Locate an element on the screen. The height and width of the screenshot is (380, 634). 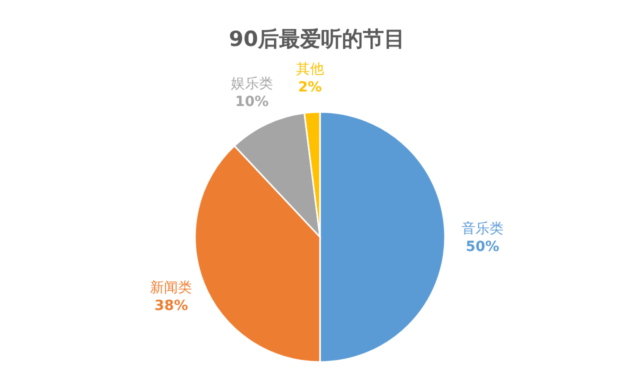
data-label: 50% is located at coordinates (483, 247).